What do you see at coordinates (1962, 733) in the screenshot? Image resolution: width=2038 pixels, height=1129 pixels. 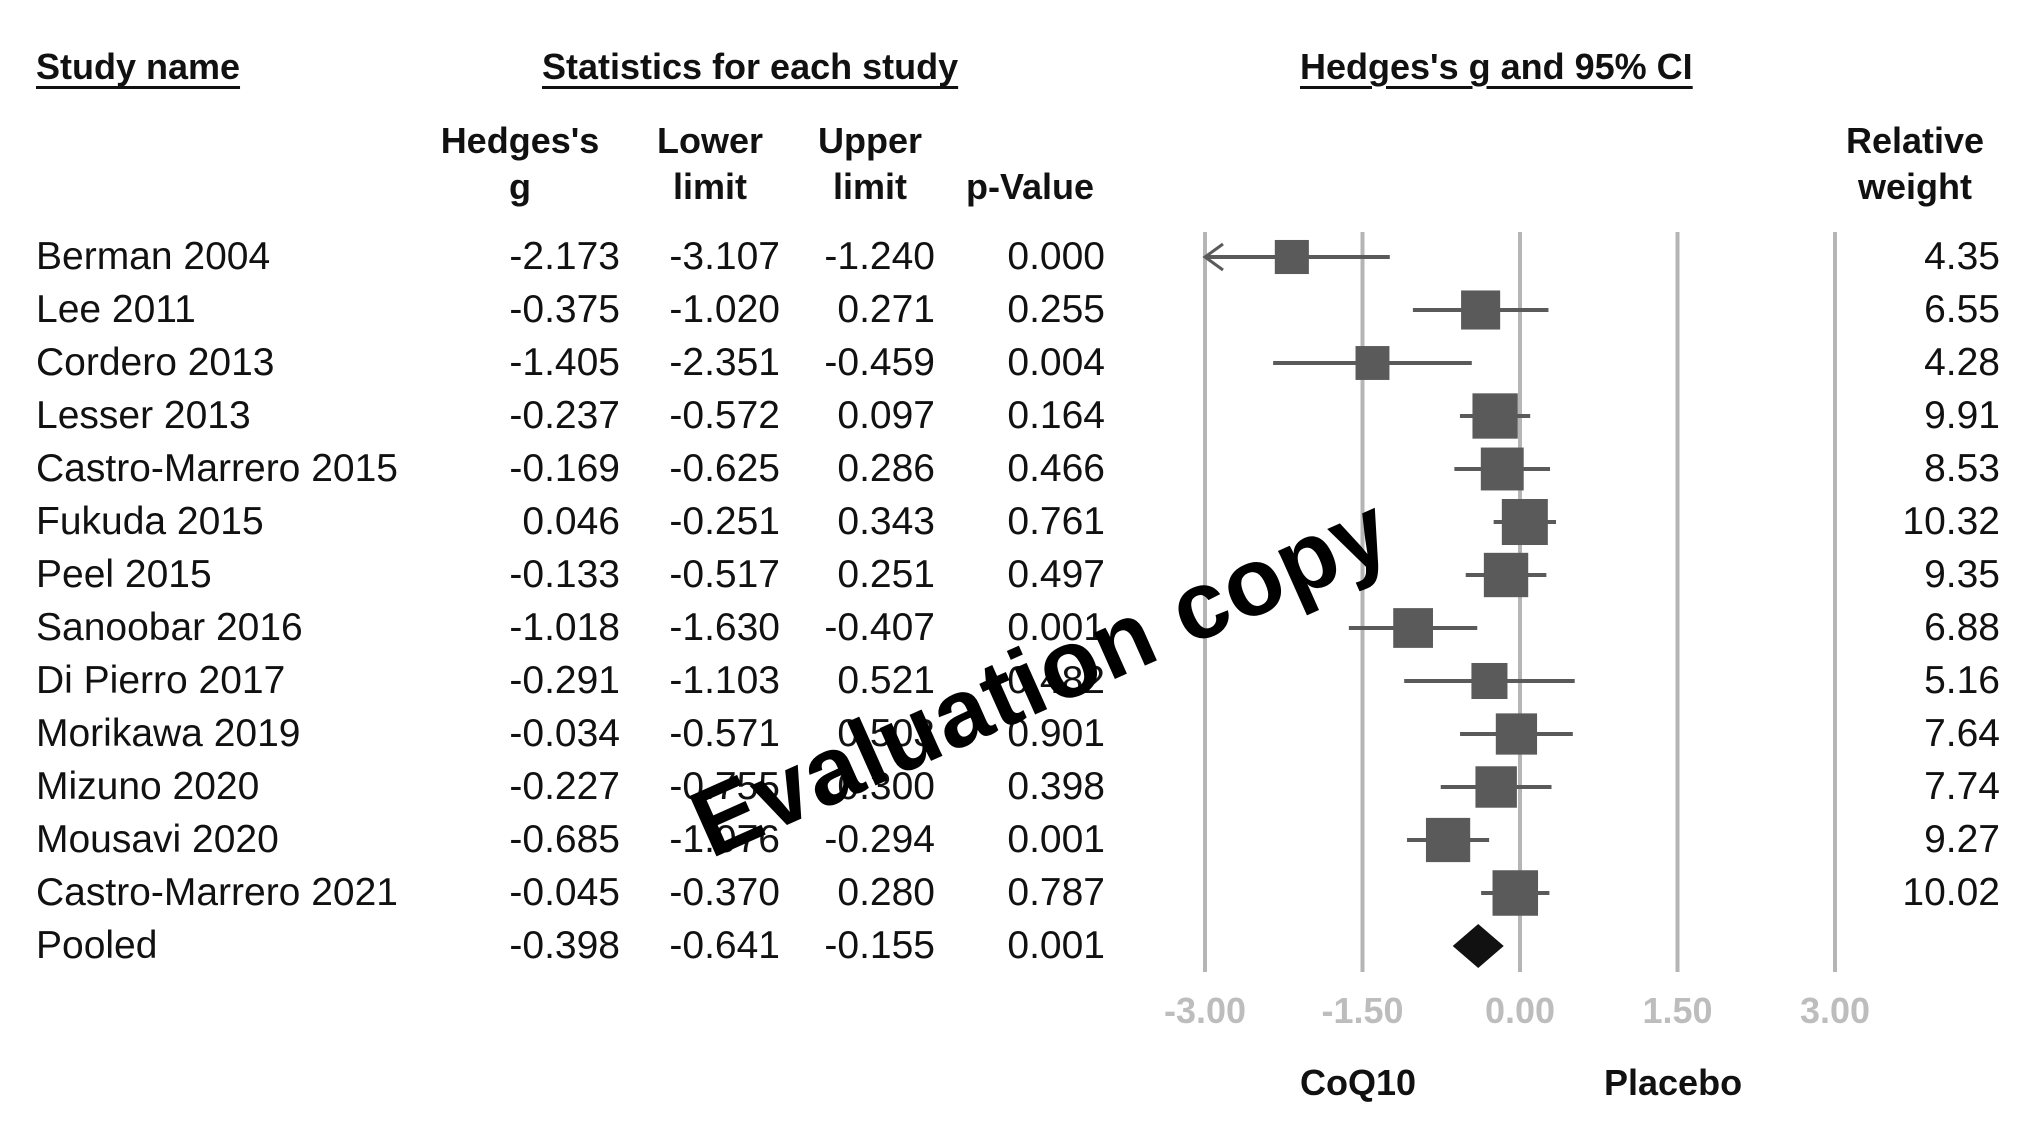 I see `relative-weight-cell: 7.64` at bounding box center [1962, 733].